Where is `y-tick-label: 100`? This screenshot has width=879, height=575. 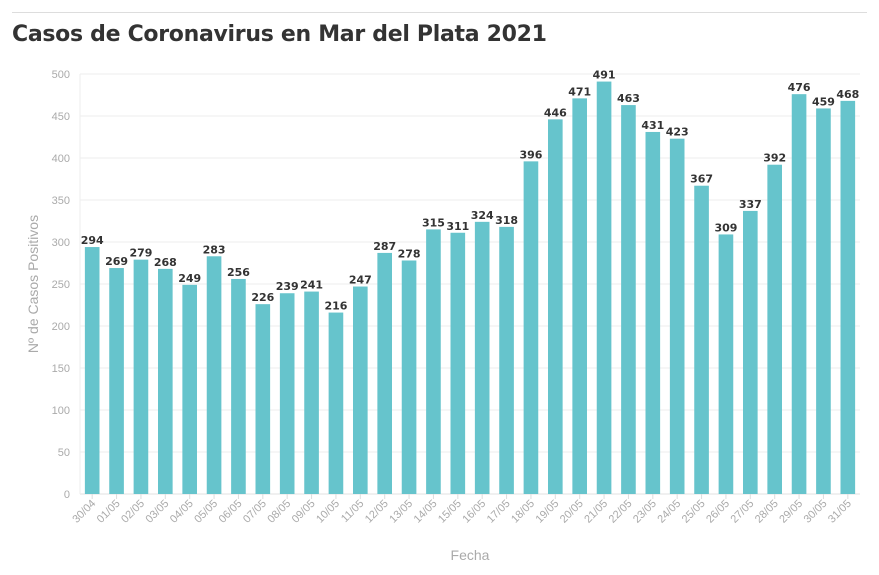 y-tick-label: 100 is located at coordinates (61, 411).